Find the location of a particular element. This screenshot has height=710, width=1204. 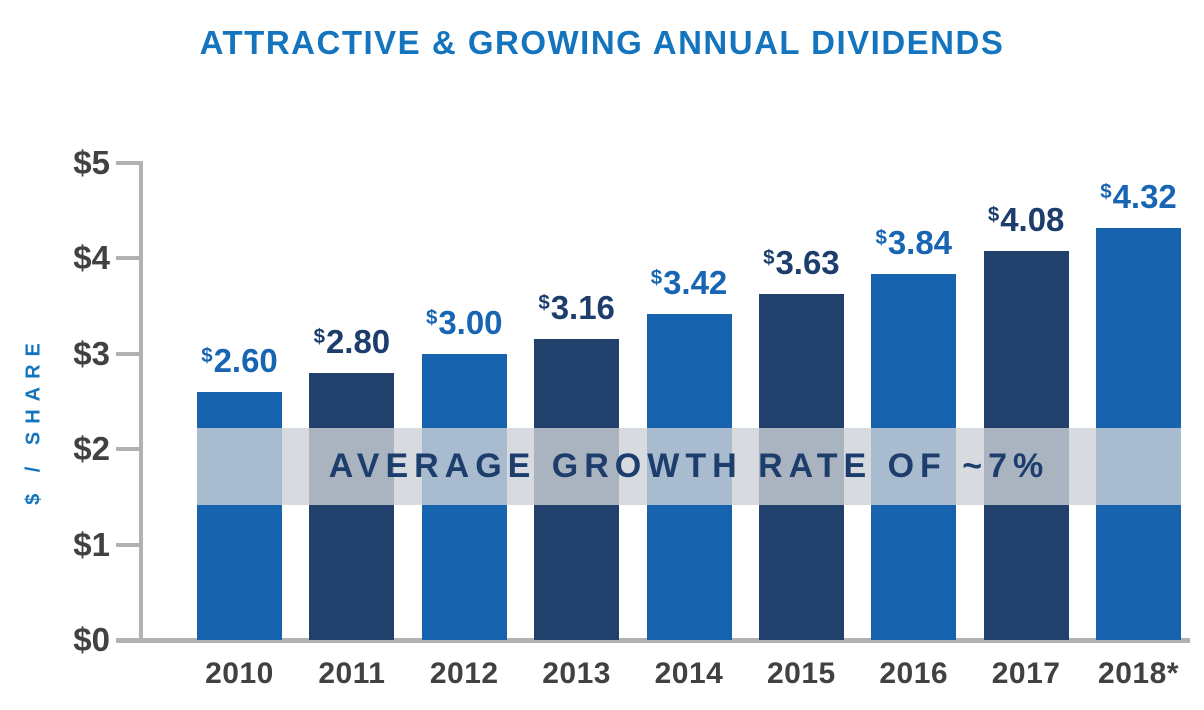

bar-value-label: $3.63 is located at coordinates (801, 263).